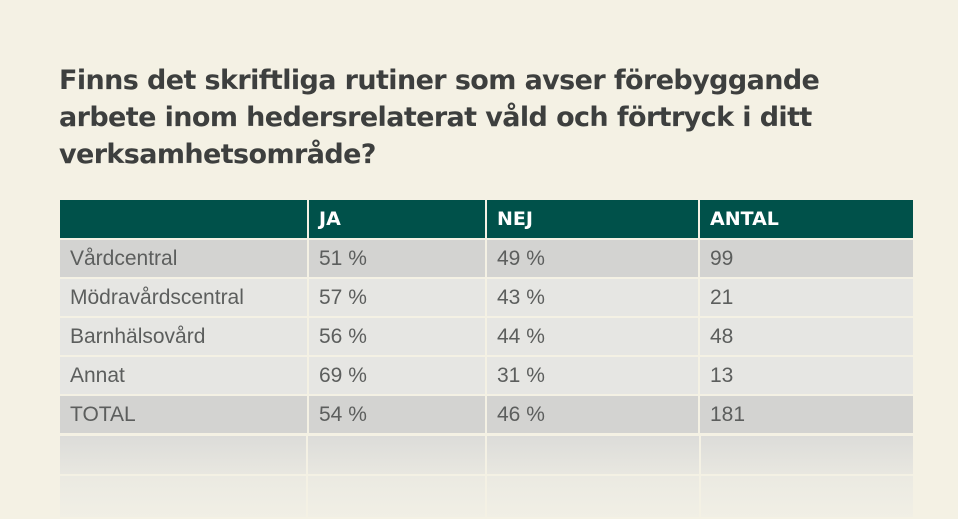 The height and width of the screenshot is (519, 958). Describe the element at coordinates (593, 220) in the screenshot. I see `header-nej: NEJ` at that location.